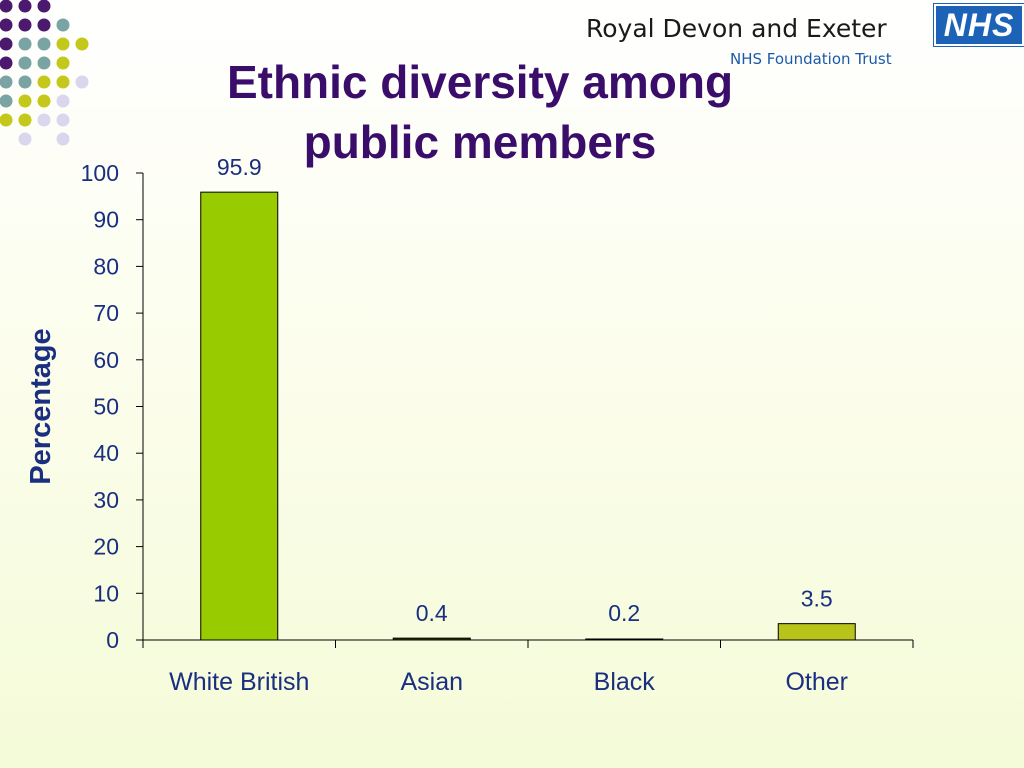 The height and width of the screenshot is (768, 1024). I want to click on x-category-label: White British, so click(239, 682).